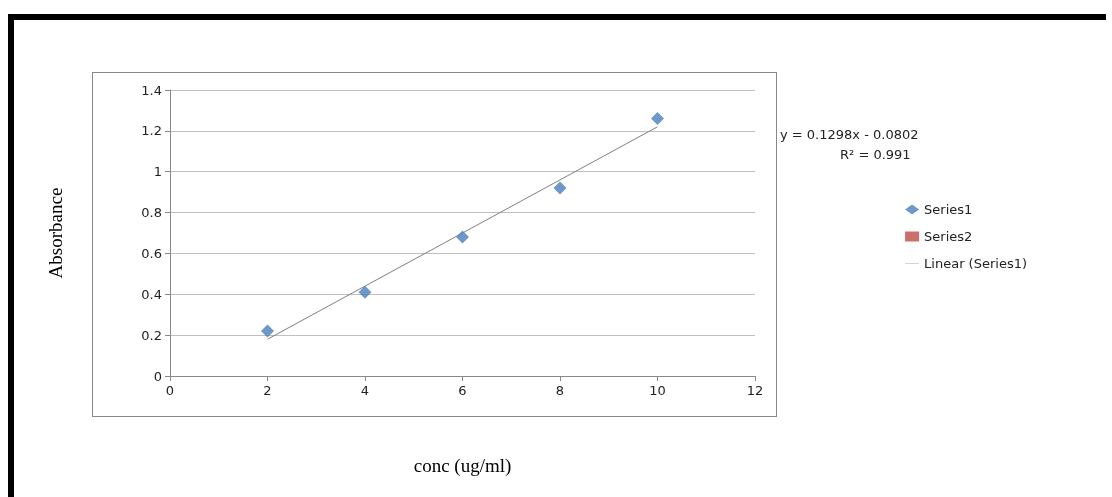 The width and height of the screenshot is (1112, 497). I want to click on y-tick-label: 0.4, so click(151, 294).